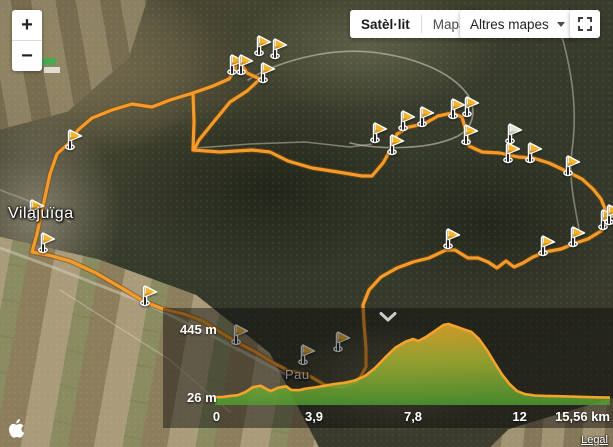 The image size is (613, 447). I want to click on elevation-chart, so click(412, 363).